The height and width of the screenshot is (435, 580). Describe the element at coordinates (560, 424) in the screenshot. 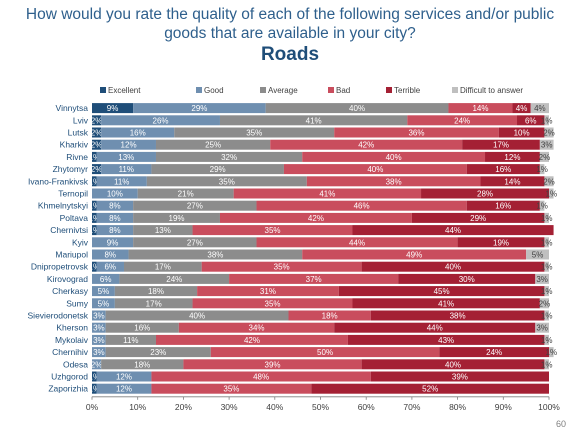

I see `page-number: 60` at that location.